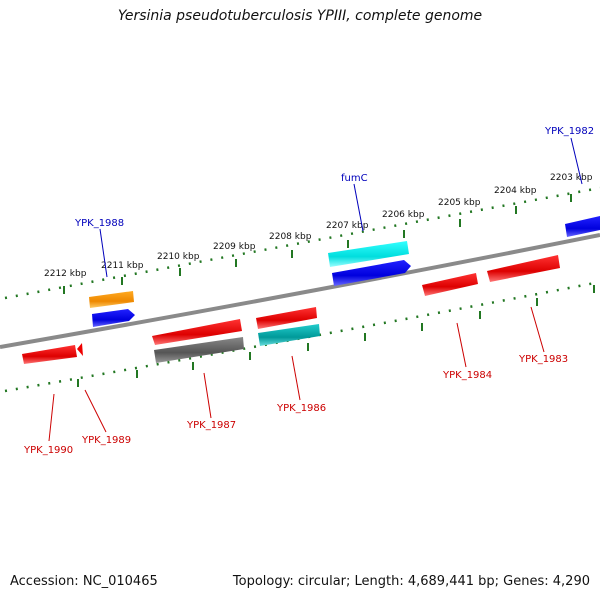 The image size is (600, 600). What do you see at coordinates (569, 131) in the screenshot?
I see `gene-label-ypk-1982: YPK_1982` at bounding box center [569, 131].